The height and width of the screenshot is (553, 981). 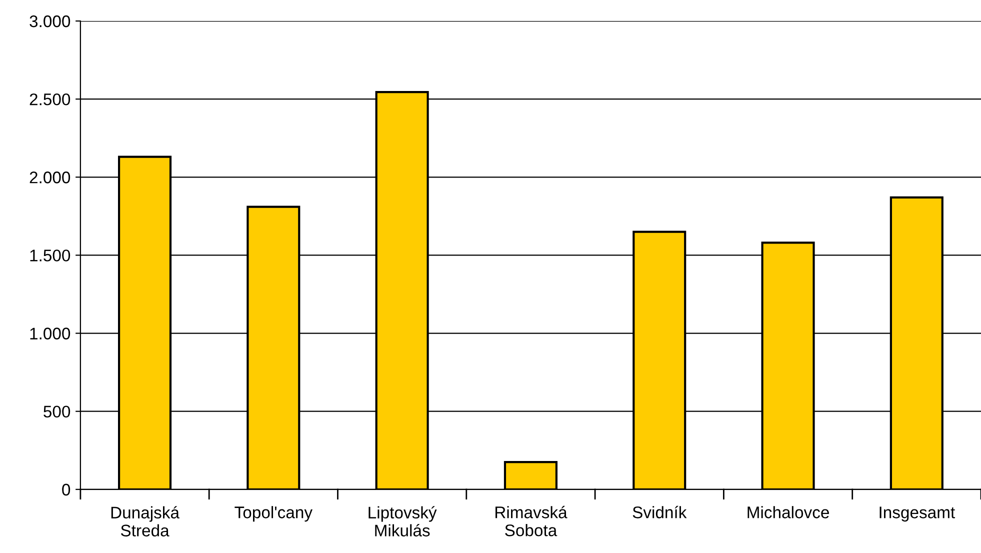 What do you see at coordinates (917, 514) in the screenshot?
I see `x-tick-label: Insgesamt` at bounding box center [917, 514].